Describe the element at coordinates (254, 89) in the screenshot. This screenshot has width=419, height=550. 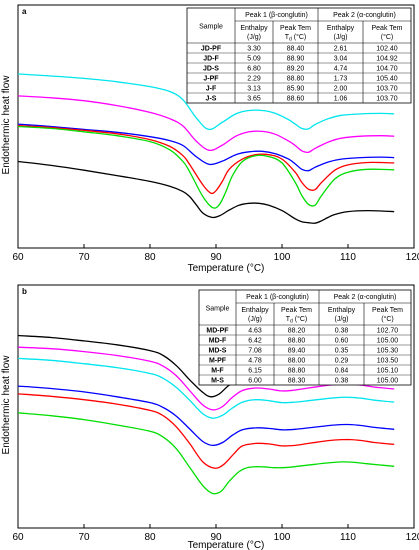
I see `table-cell: 3.13` at that location.